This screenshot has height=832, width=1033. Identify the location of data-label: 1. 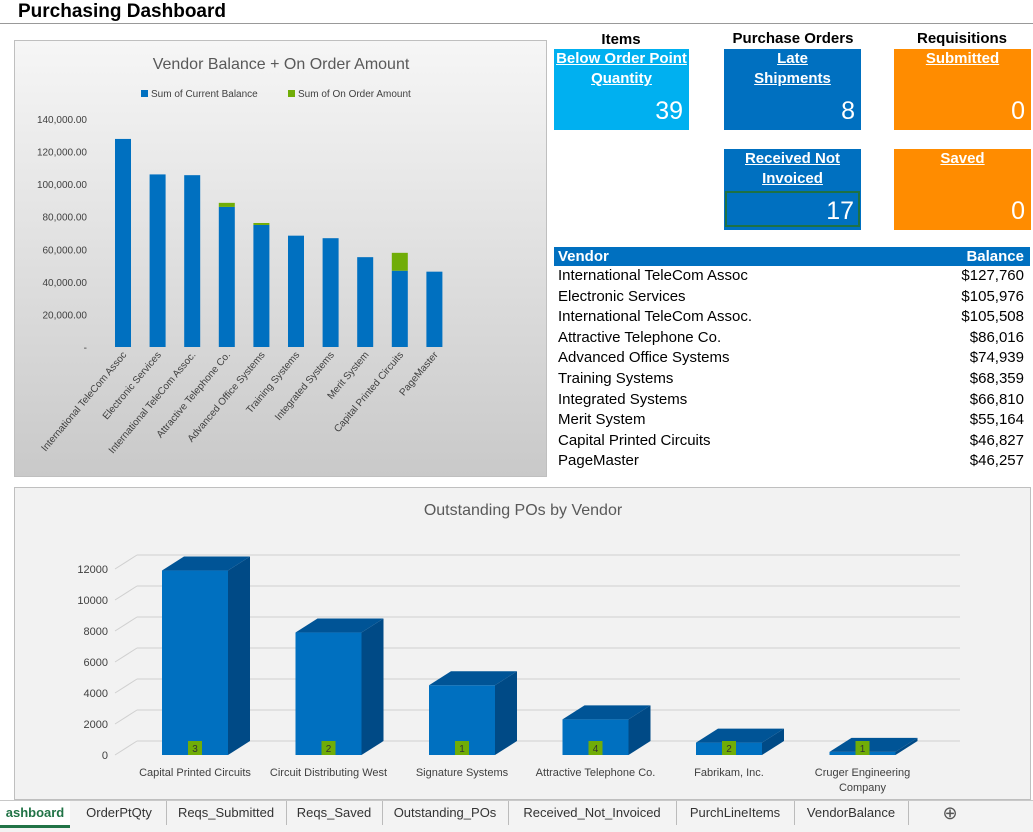
(462, 749).